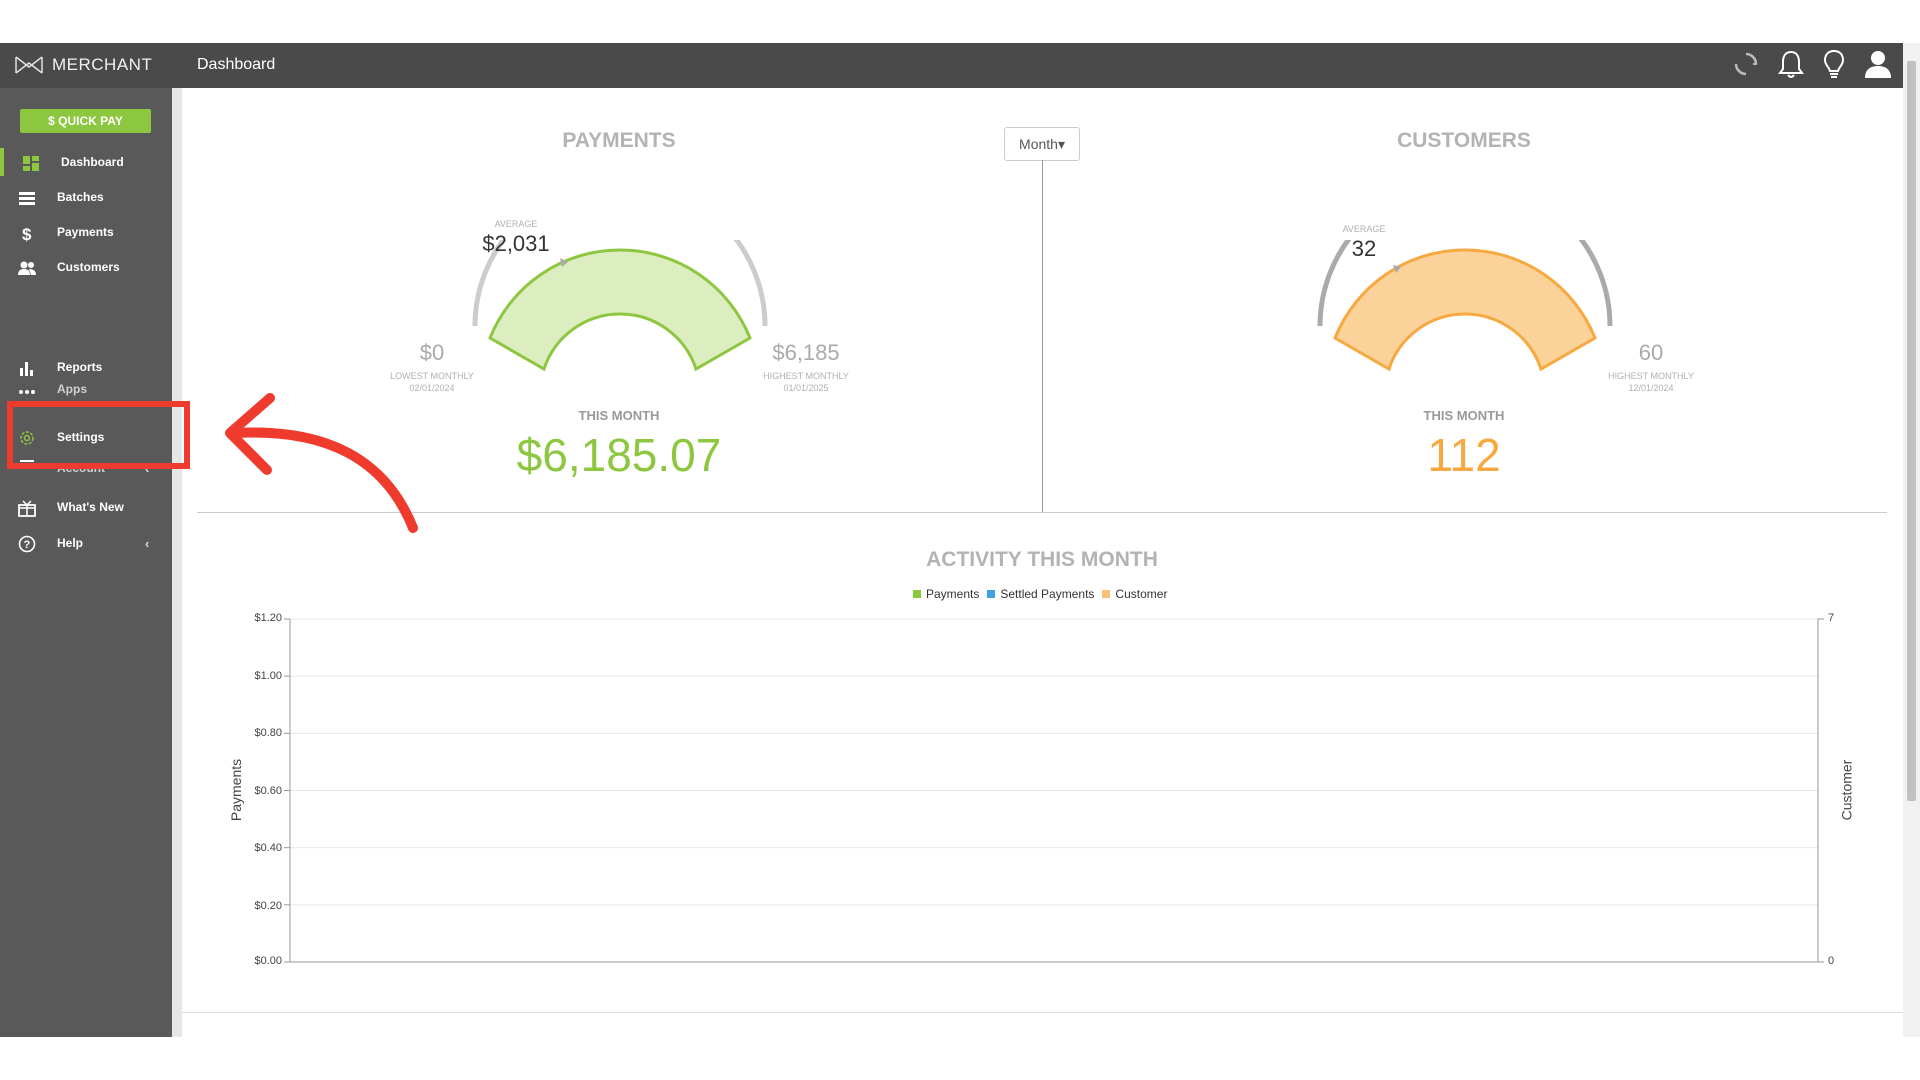 This screenshot has width=1920, height=1080. I want to click on legend-item-customer: Customer, so click(1134, 594).